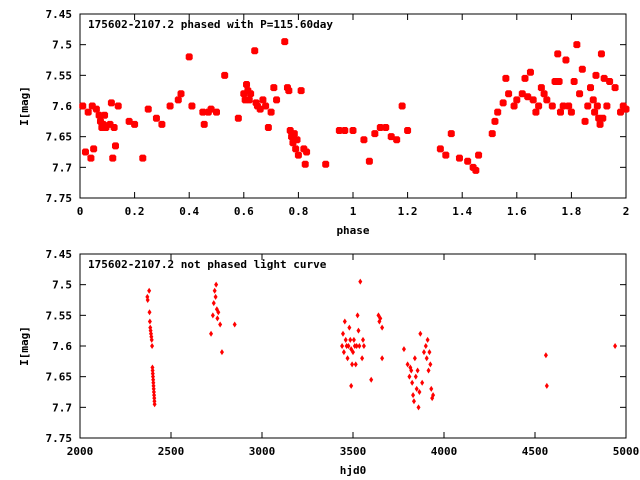 This screenshot has height=480, width=640. Describe the element at coordinates (80, 451) in the screenshot. I see `x-tick-label: 2000` at that location.